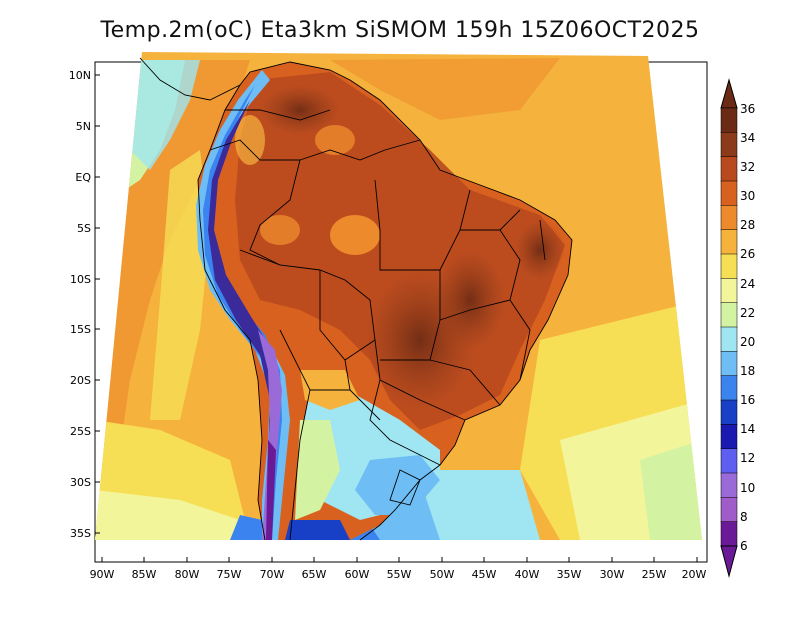 The image size is (800, 618). What do you see at coordinates (747, 109) in the screenshot?
I see `colorbar-label-36: 36` at bounding box center [747, 109].